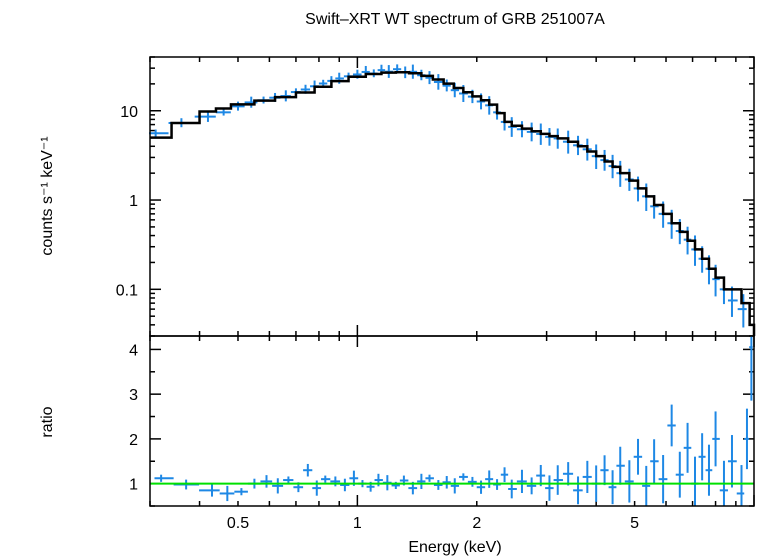  Describe the element at coordinates (476, 523) in the screenshot. I see `x-tick-label: 2` at that location.